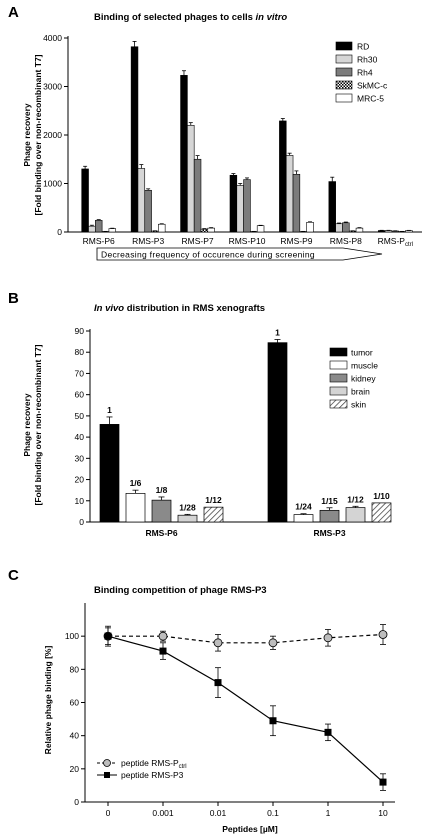  I want to click on panel-a-legend-label: MRC-5, so click(370, 99).